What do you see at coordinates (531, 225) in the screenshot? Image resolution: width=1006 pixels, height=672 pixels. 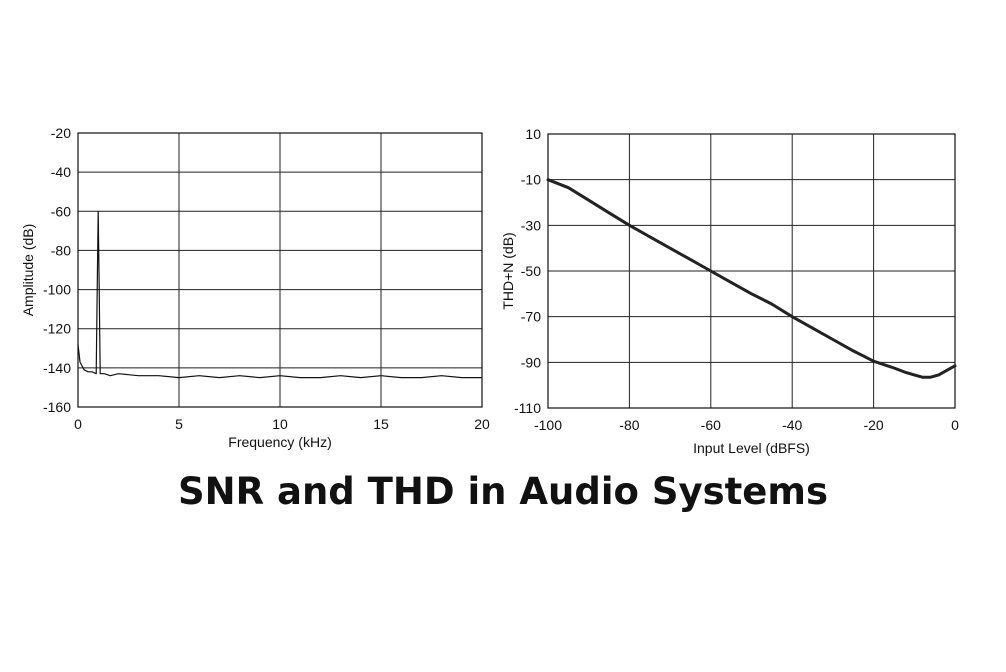 I see `y-tick-label: -30` at bounding box center [531, 225].